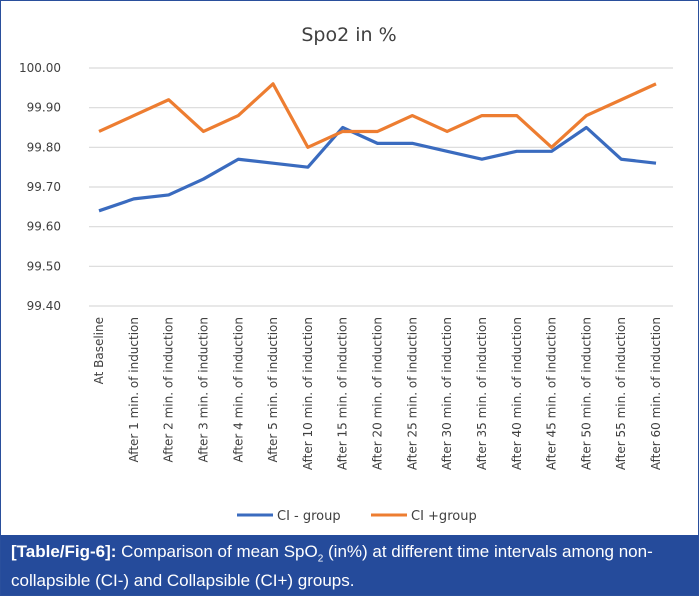 This screenshot has height=596, width=699. Describe the element at coordinates (444, 516) in the screenshot. I see `legend-label: CI +group` at that location.